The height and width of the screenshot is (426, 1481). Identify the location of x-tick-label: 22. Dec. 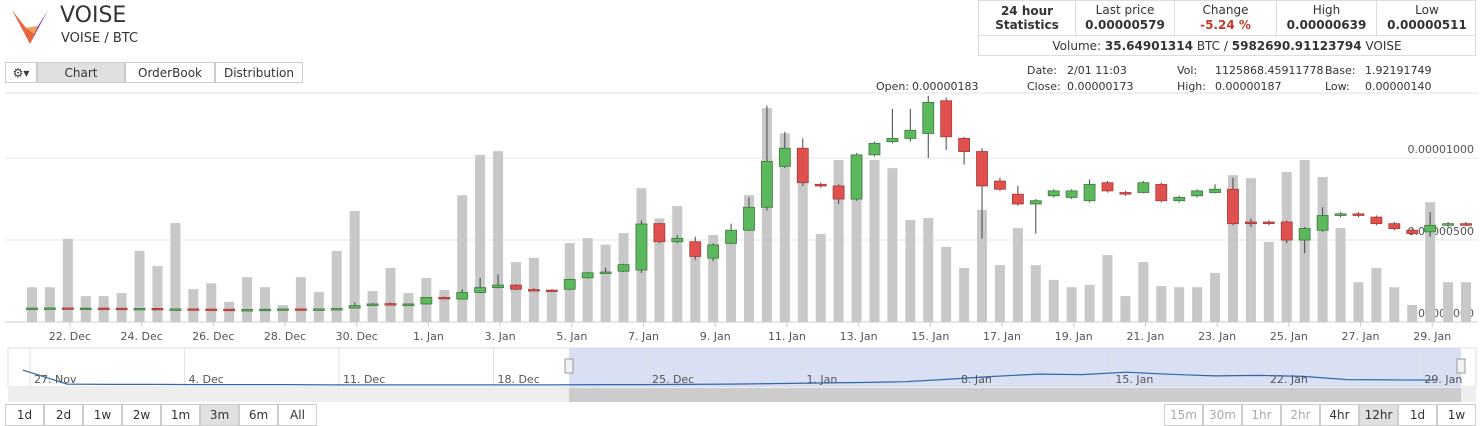
(70, 336).